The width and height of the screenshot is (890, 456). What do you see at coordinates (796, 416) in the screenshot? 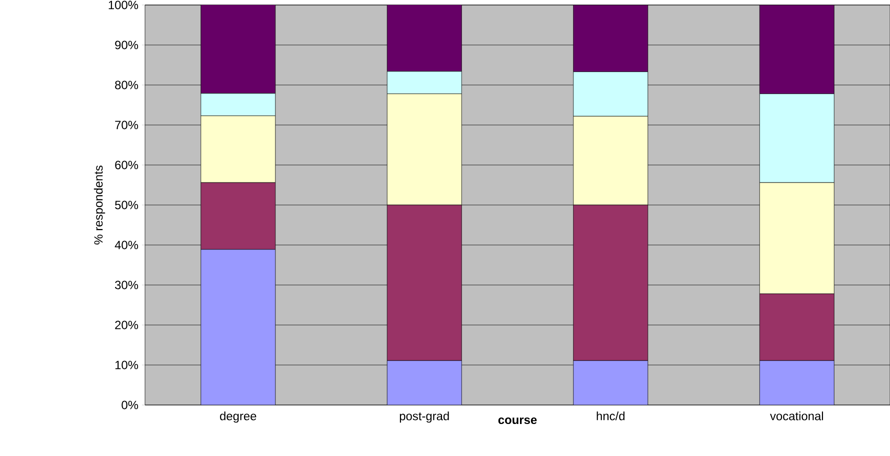
I see `x-tick-label: vocational` at bounding box center [796, 416].